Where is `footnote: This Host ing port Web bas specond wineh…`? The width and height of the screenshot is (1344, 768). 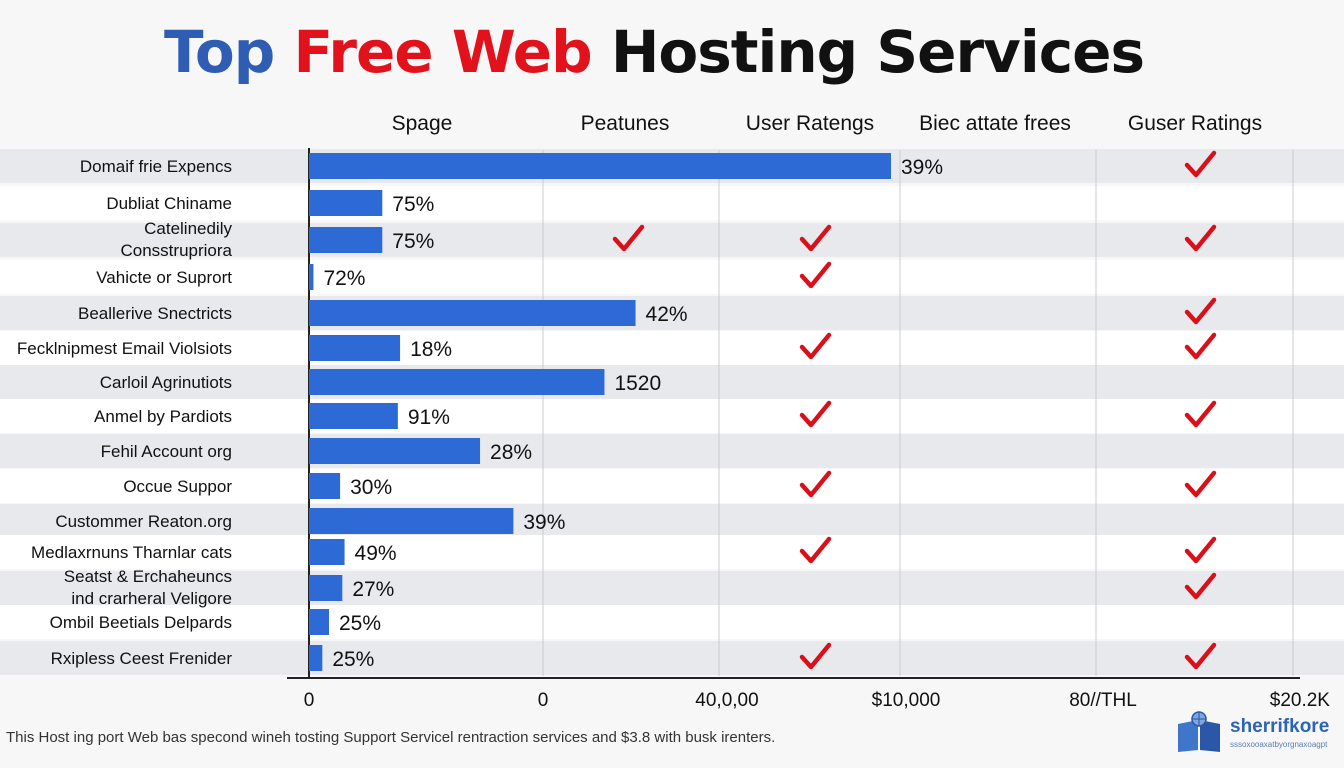
footnote: This Host ing port Web bas specond wineh… is located at coordinates (391, 737).